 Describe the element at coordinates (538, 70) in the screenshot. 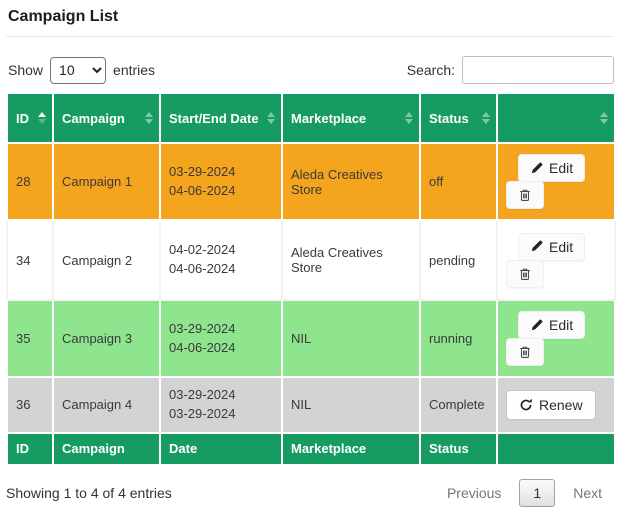

I see `search-input` at that location.